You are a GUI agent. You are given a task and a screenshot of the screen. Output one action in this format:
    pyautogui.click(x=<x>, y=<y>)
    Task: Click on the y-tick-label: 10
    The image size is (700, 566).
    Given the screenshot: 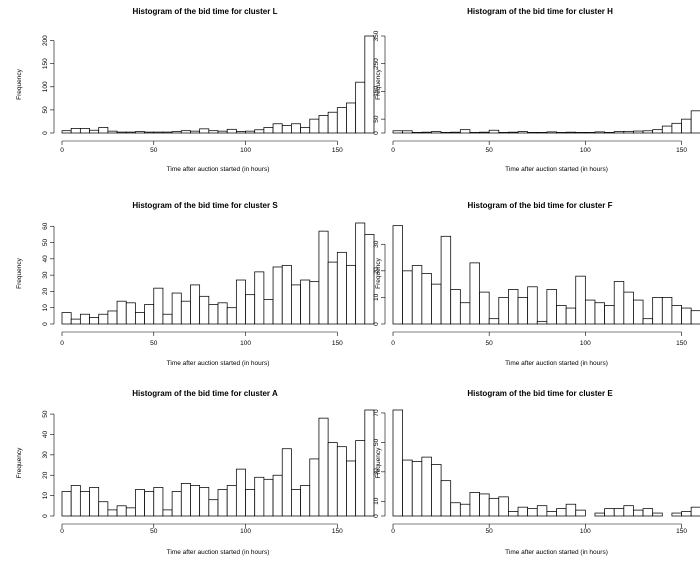 What is the action you would take?
    pyautogui.click(x=45, y=496)
    